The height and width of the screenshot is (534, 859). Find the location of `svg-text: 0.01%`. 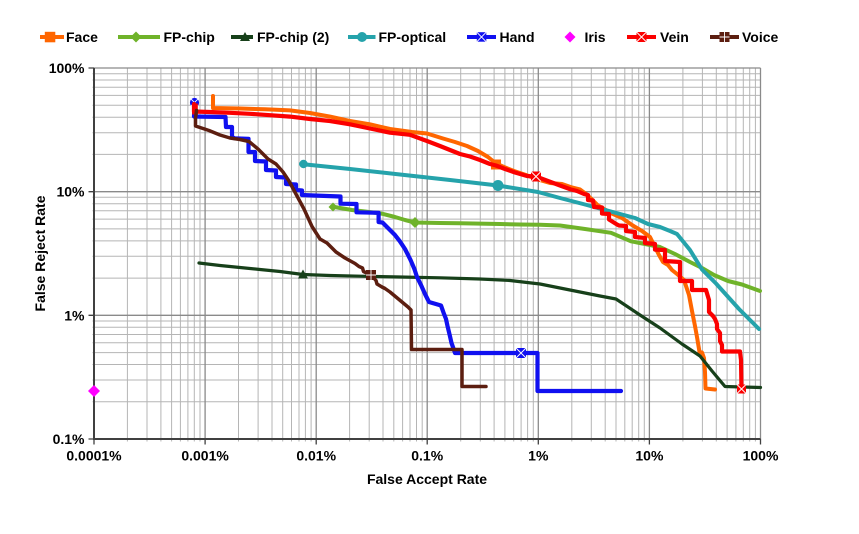

svg-text: 0.01% is located at coordinates (316, 456).